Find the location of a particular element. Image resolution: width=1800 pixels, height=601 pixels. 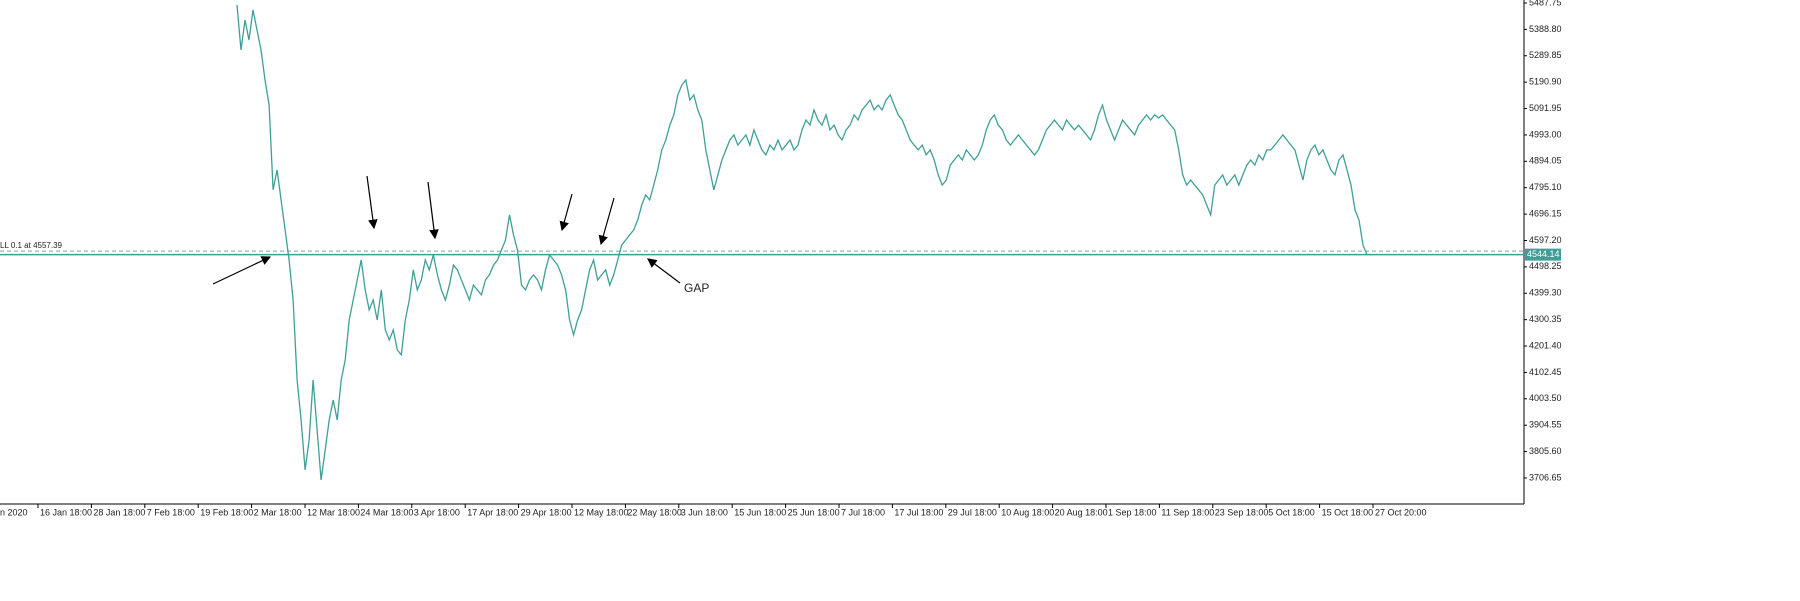

y-tick-label: 4003.50 is located at coordinates (1545, 398).